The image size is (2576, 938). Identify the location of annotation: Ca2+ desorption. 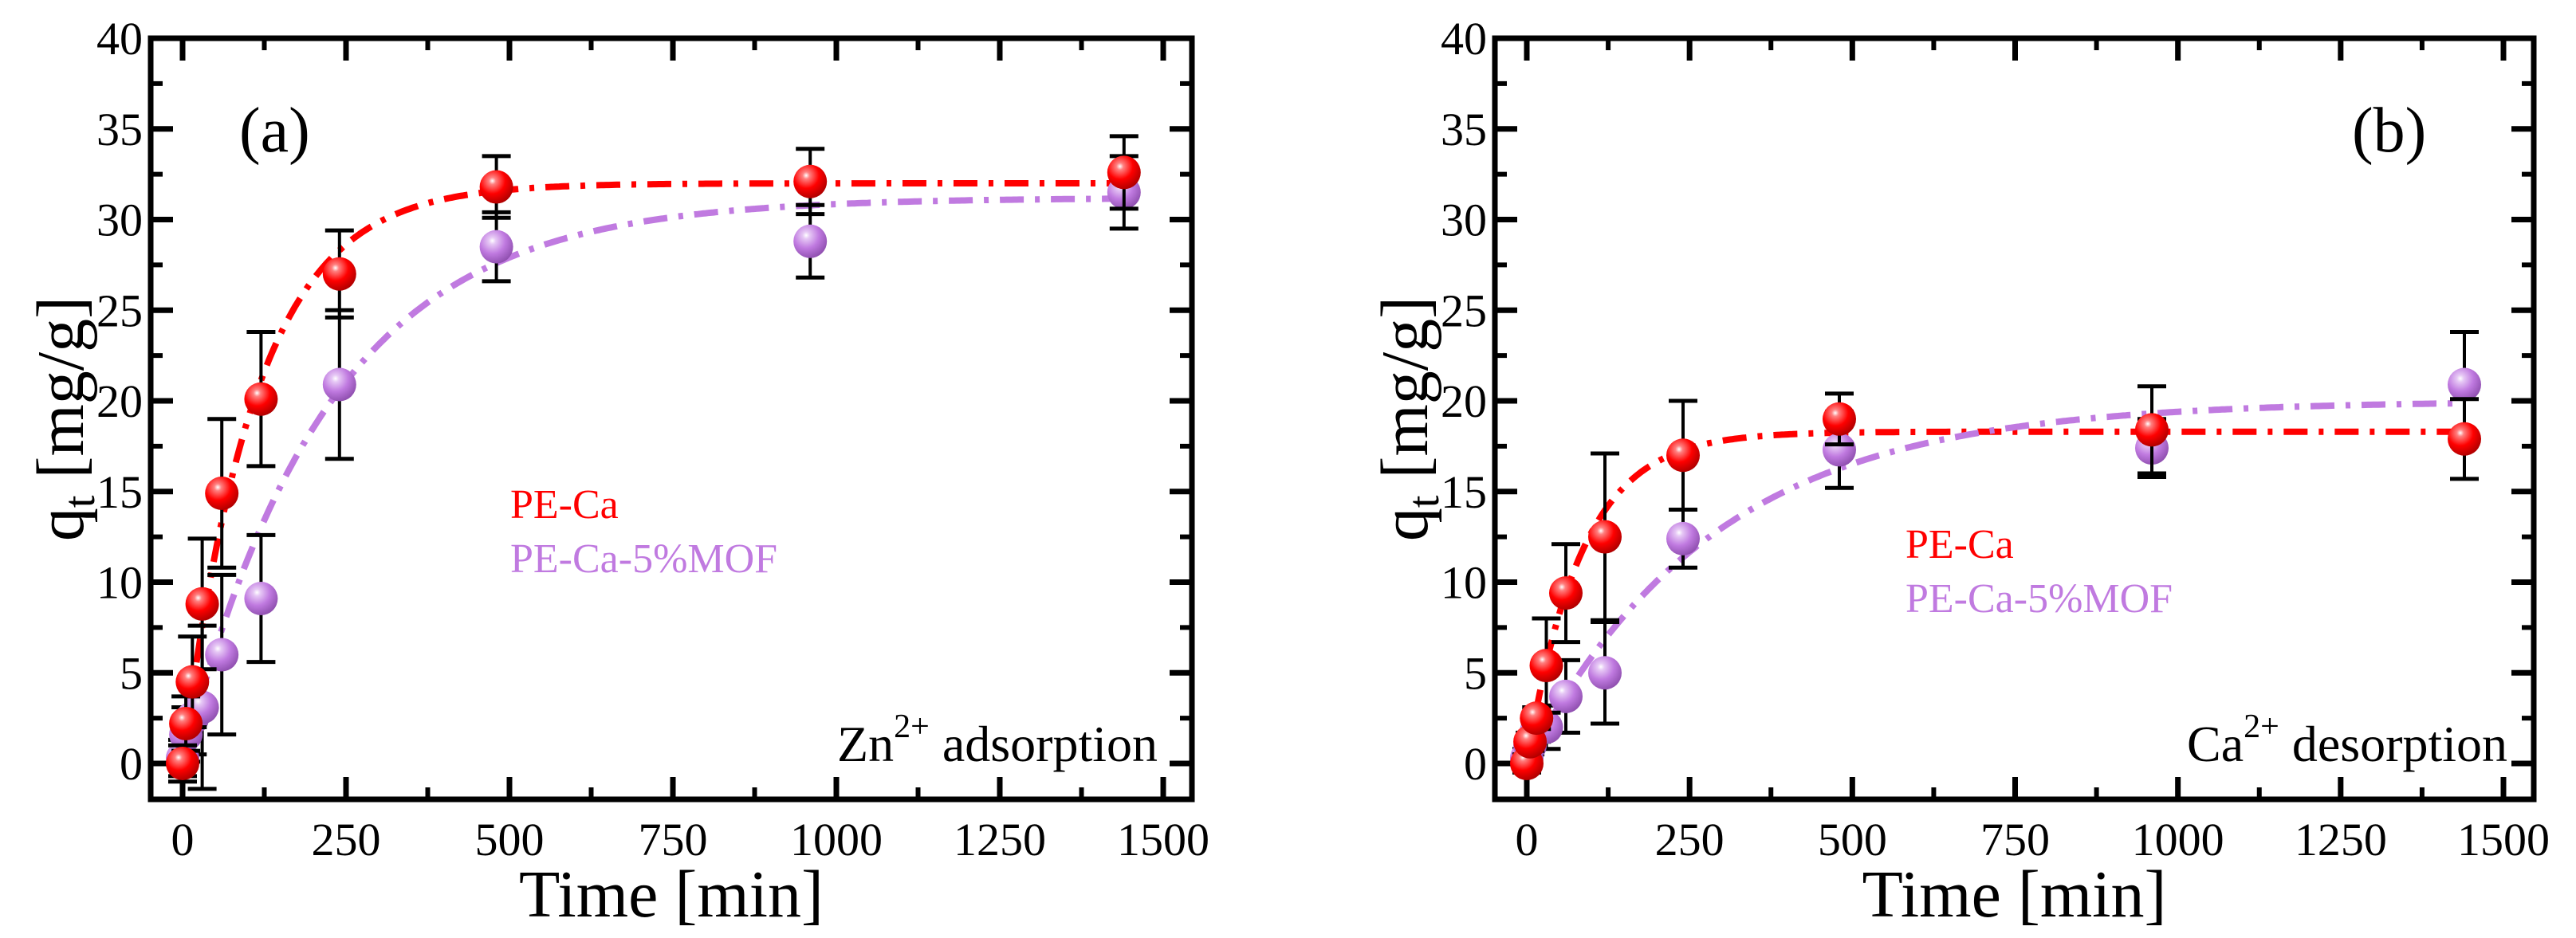
(2347, 740).